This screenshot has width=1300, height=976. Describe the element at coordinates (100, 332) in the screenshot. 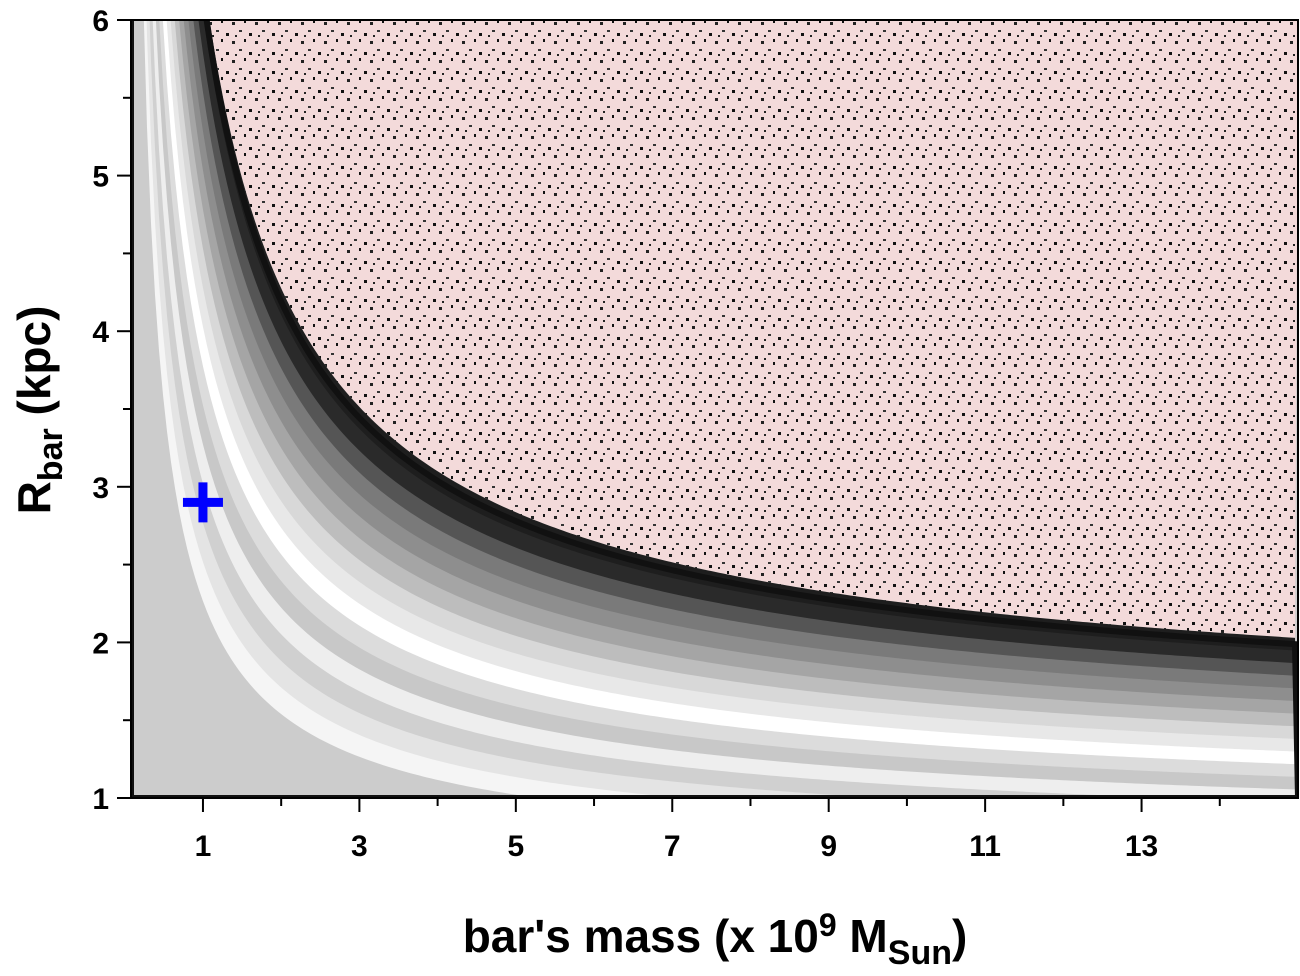

I see `y-tick-label: 4` at that location.